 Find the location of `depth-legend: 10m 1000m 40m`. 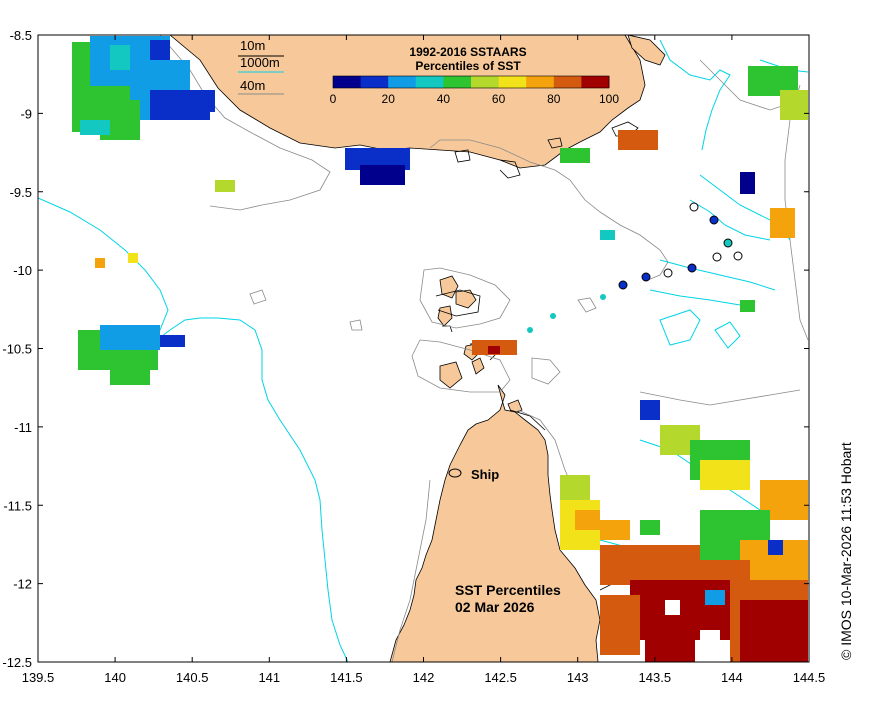

depth-legend: 10m 1000m 40m is located at coordinates (261, 66).